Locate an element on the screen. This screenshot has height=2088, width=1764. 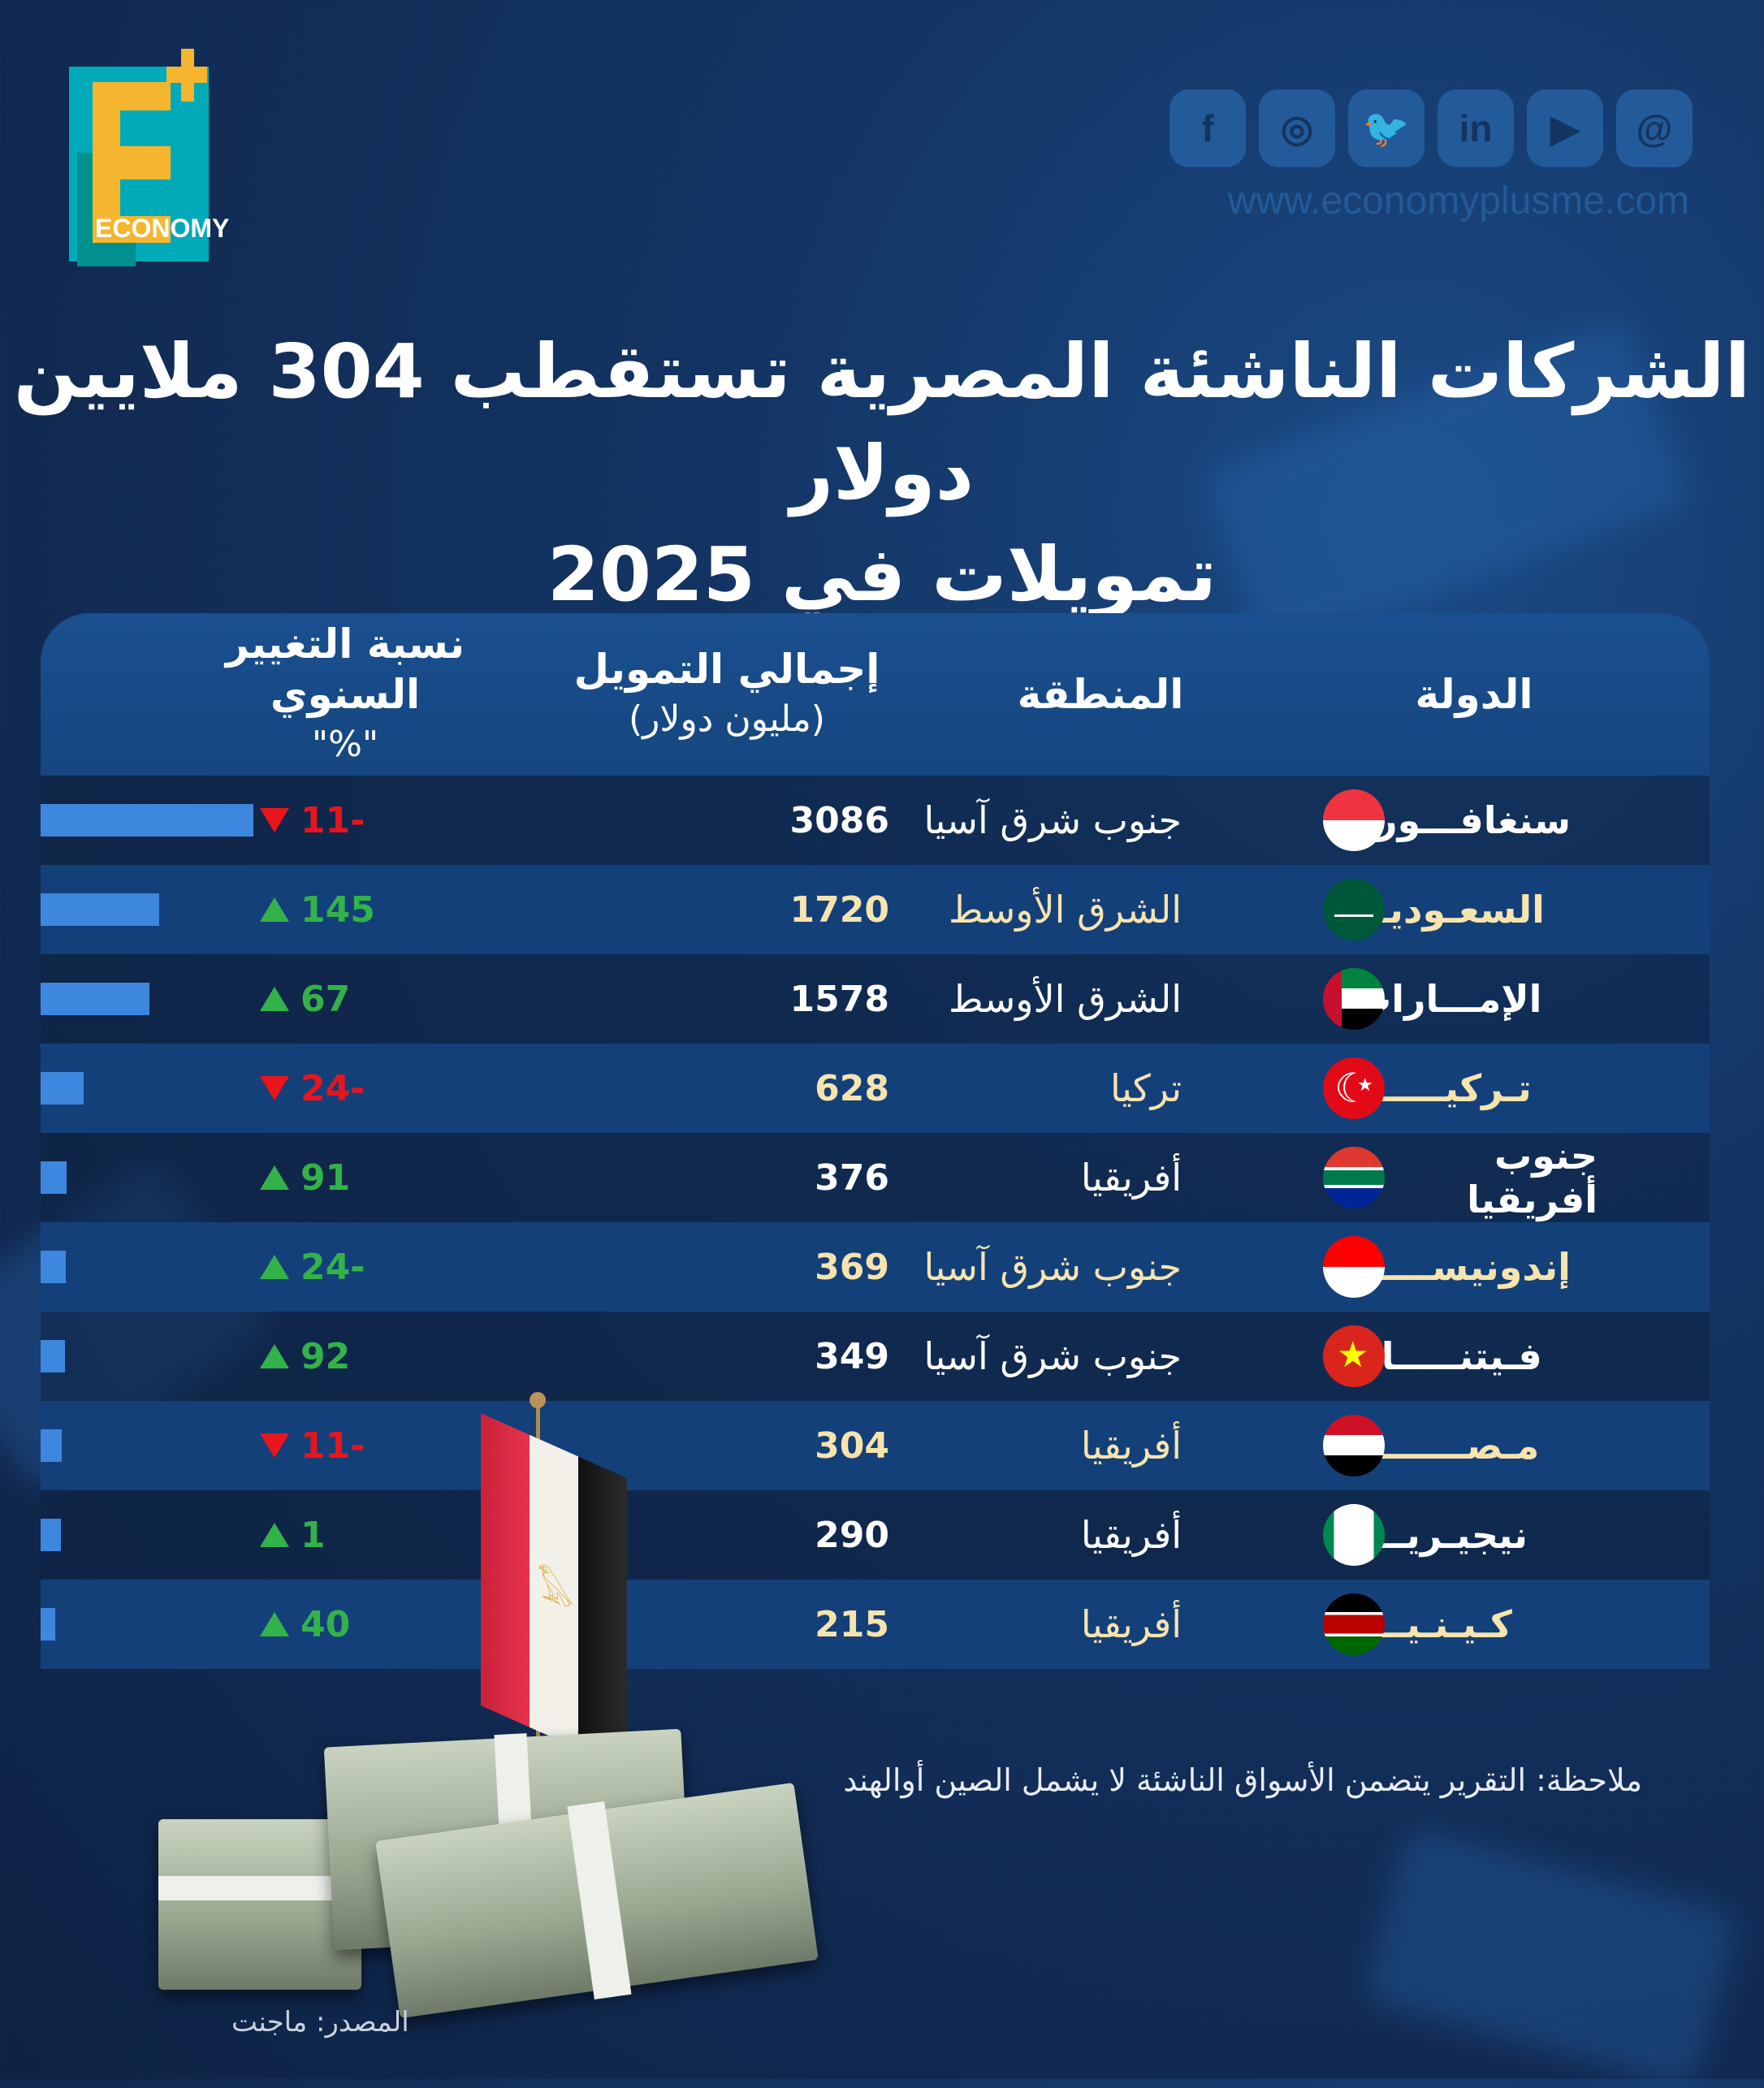
change-value: 11- is located at coordinates (333, 820).